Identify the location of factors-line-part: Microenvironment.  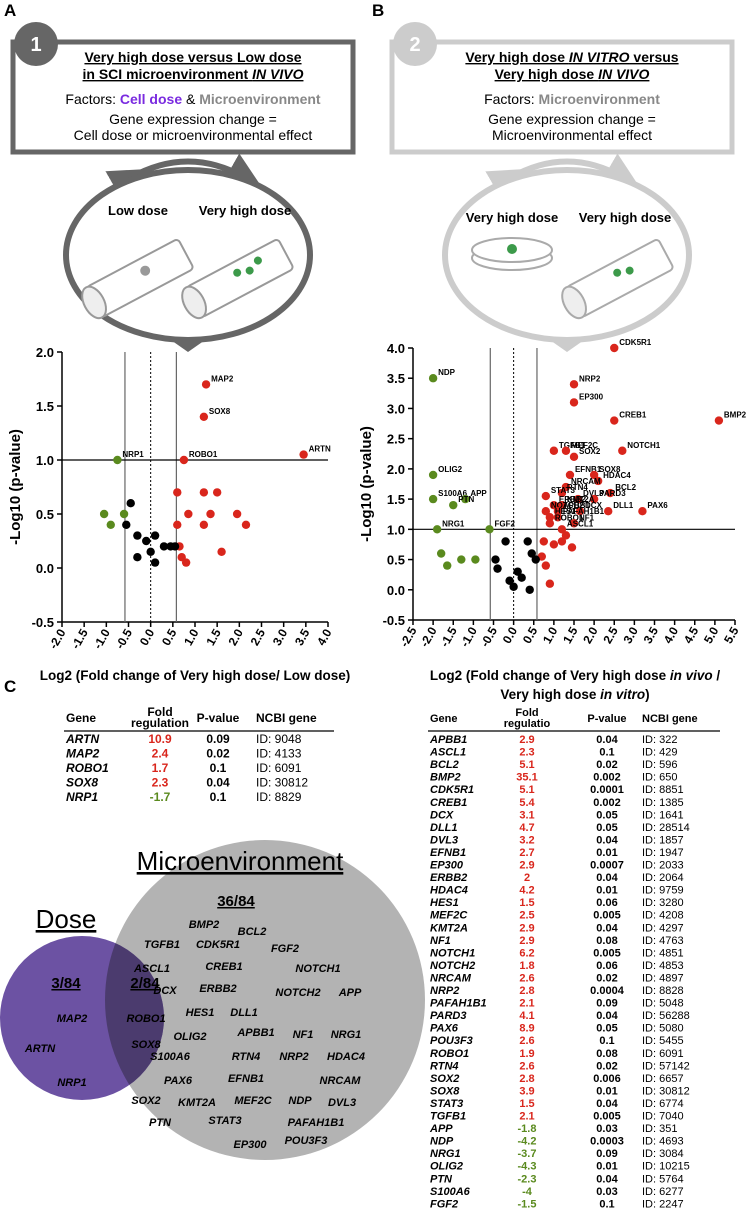
(260, 99).